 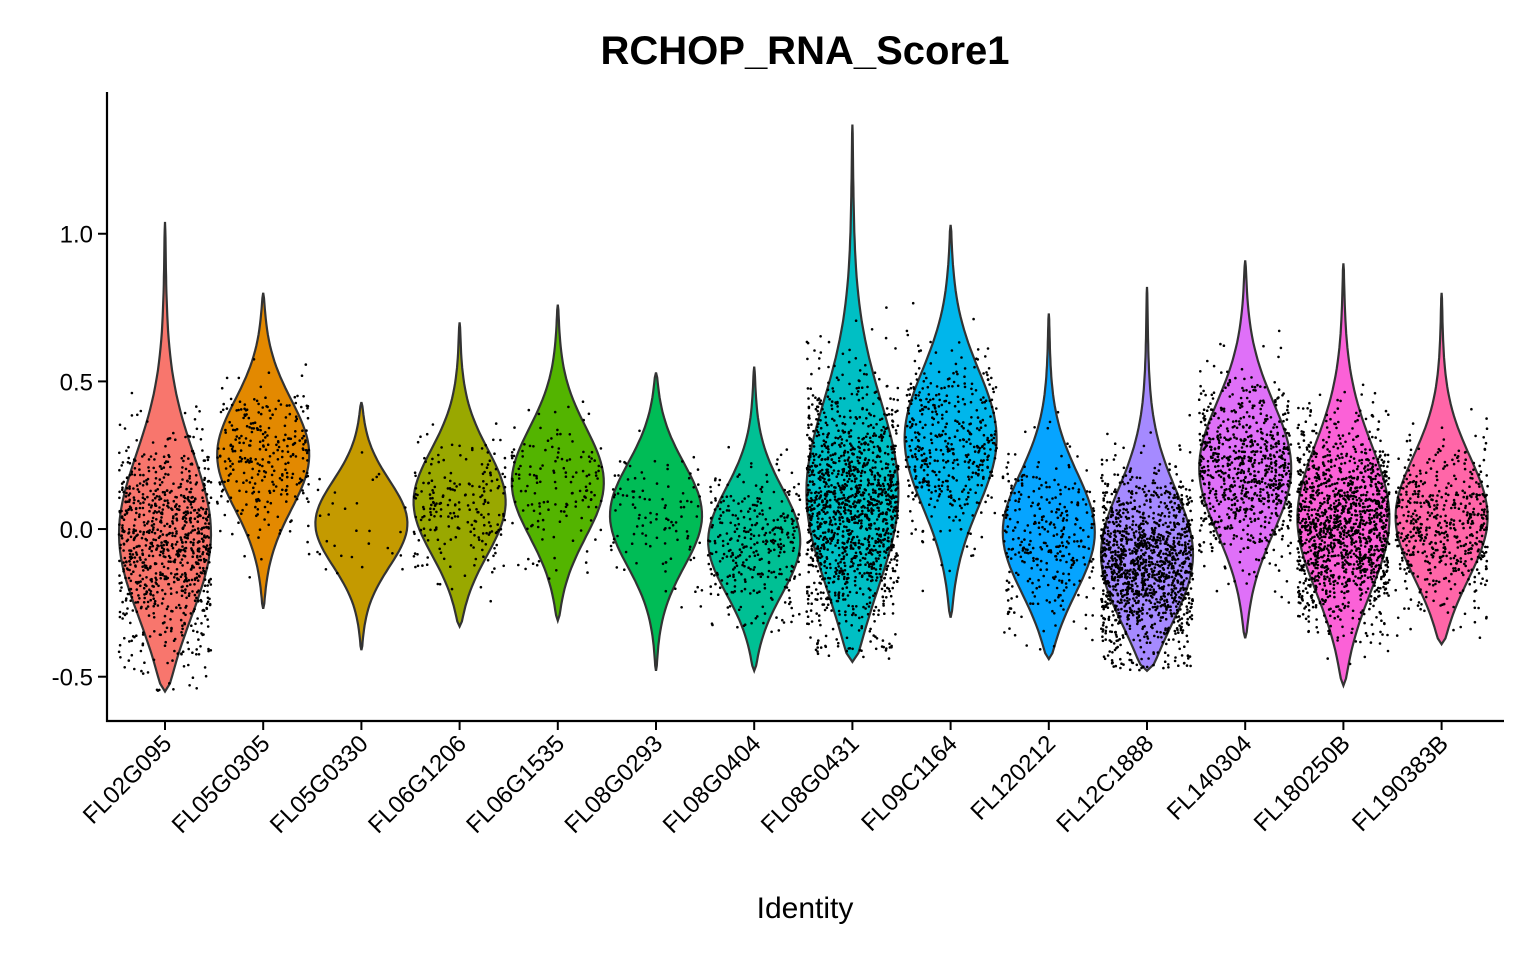 I want to click on violin-FL08G0404, so click(x=754, y=520).